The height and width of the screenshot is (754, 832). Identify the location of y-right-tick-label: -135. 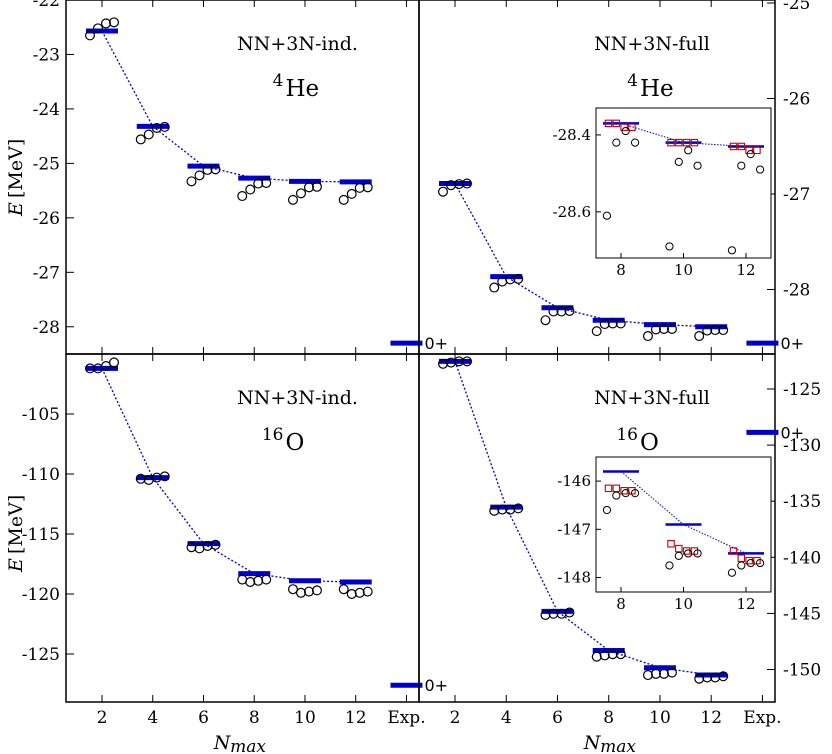
(802, 502).